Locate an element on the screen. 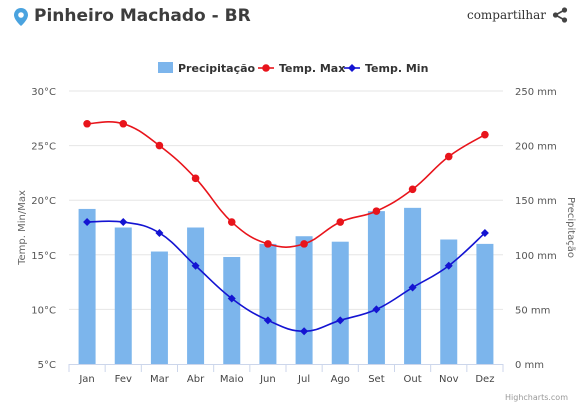 Image resolution: width=580 pixels, height=410 pixels. y-left-tick-label: 20°C is located at coordinates (43, 201).